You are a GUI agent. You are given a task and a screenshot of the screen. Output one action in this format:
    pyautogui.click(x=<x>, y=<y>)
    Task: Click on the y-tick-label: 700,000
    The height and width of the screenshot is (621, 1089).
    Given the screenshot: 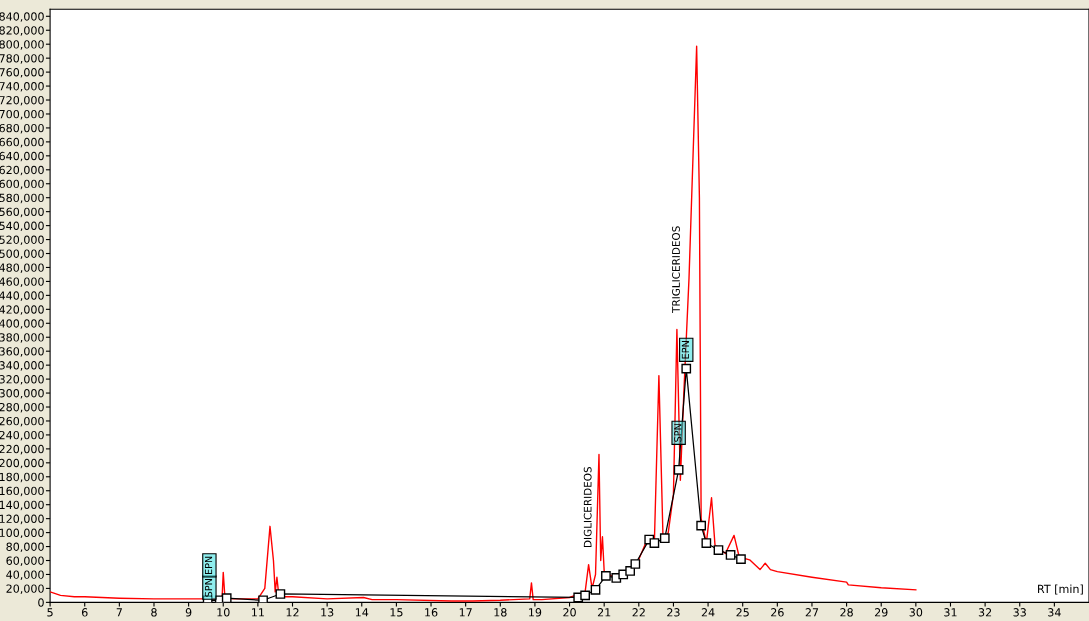 What is the action you would take?
    pyautogui.click(x=22, y=114)
    